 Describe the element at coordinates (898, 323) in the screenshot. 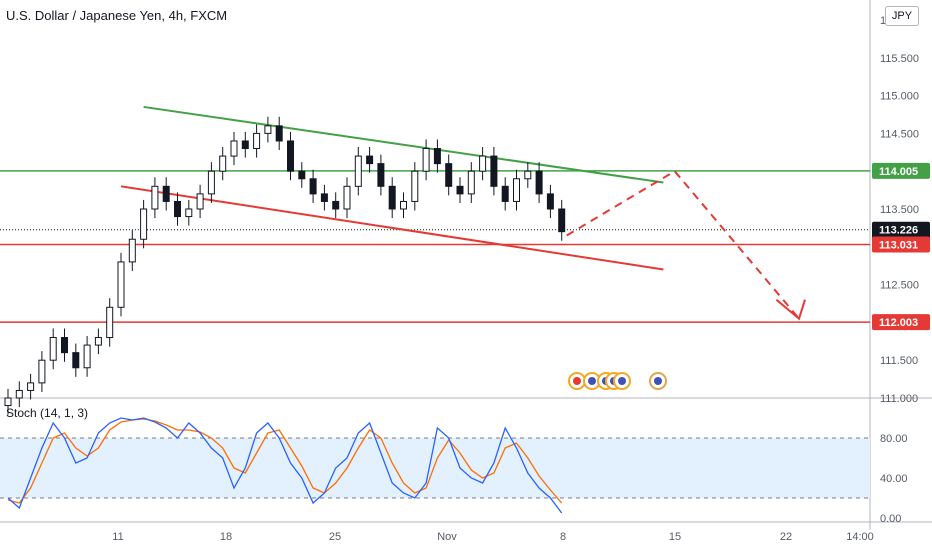

I see `price-label: 112.003` at that location.